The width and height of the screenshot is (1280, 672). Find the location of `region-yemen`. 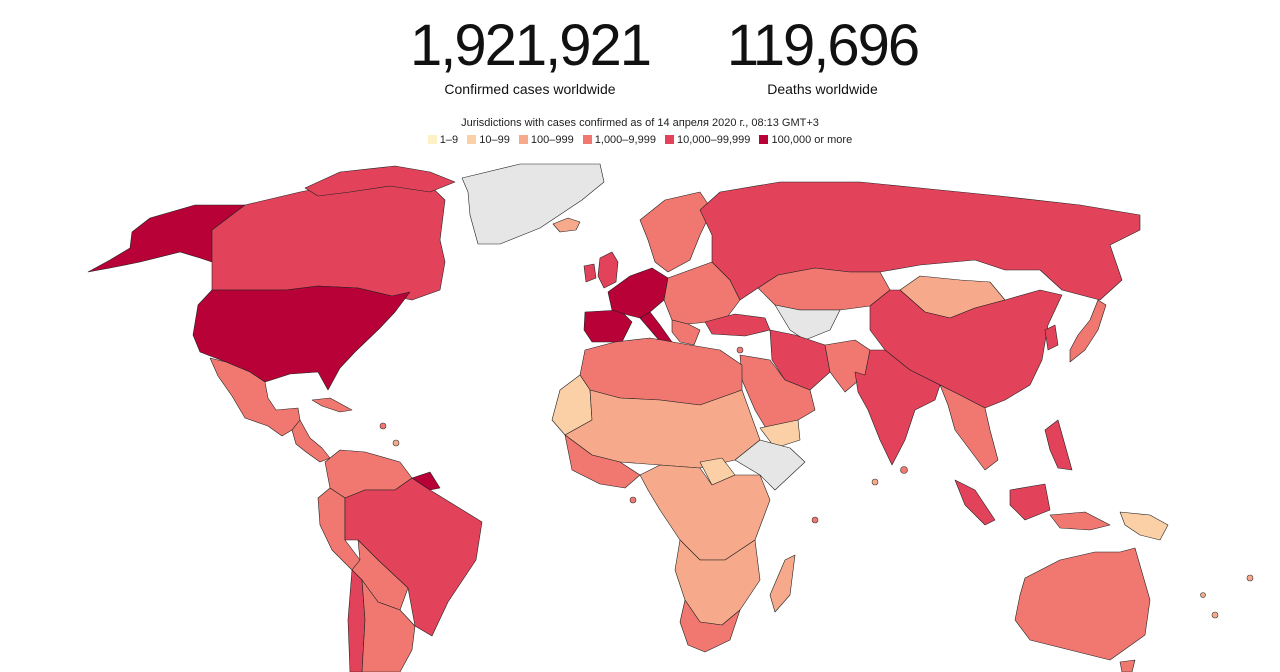

region-yemen is located at coordinates (780, 434).